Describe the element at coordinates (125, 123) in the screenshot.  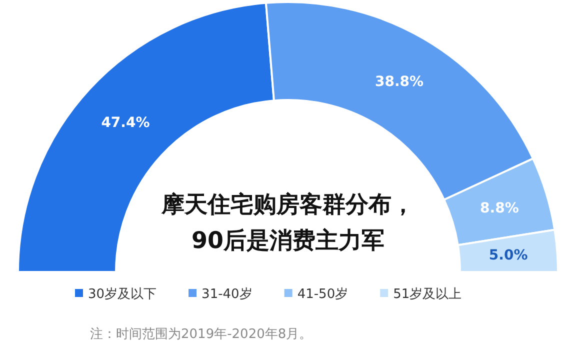
I see `data-label: 47.4%` at that location.